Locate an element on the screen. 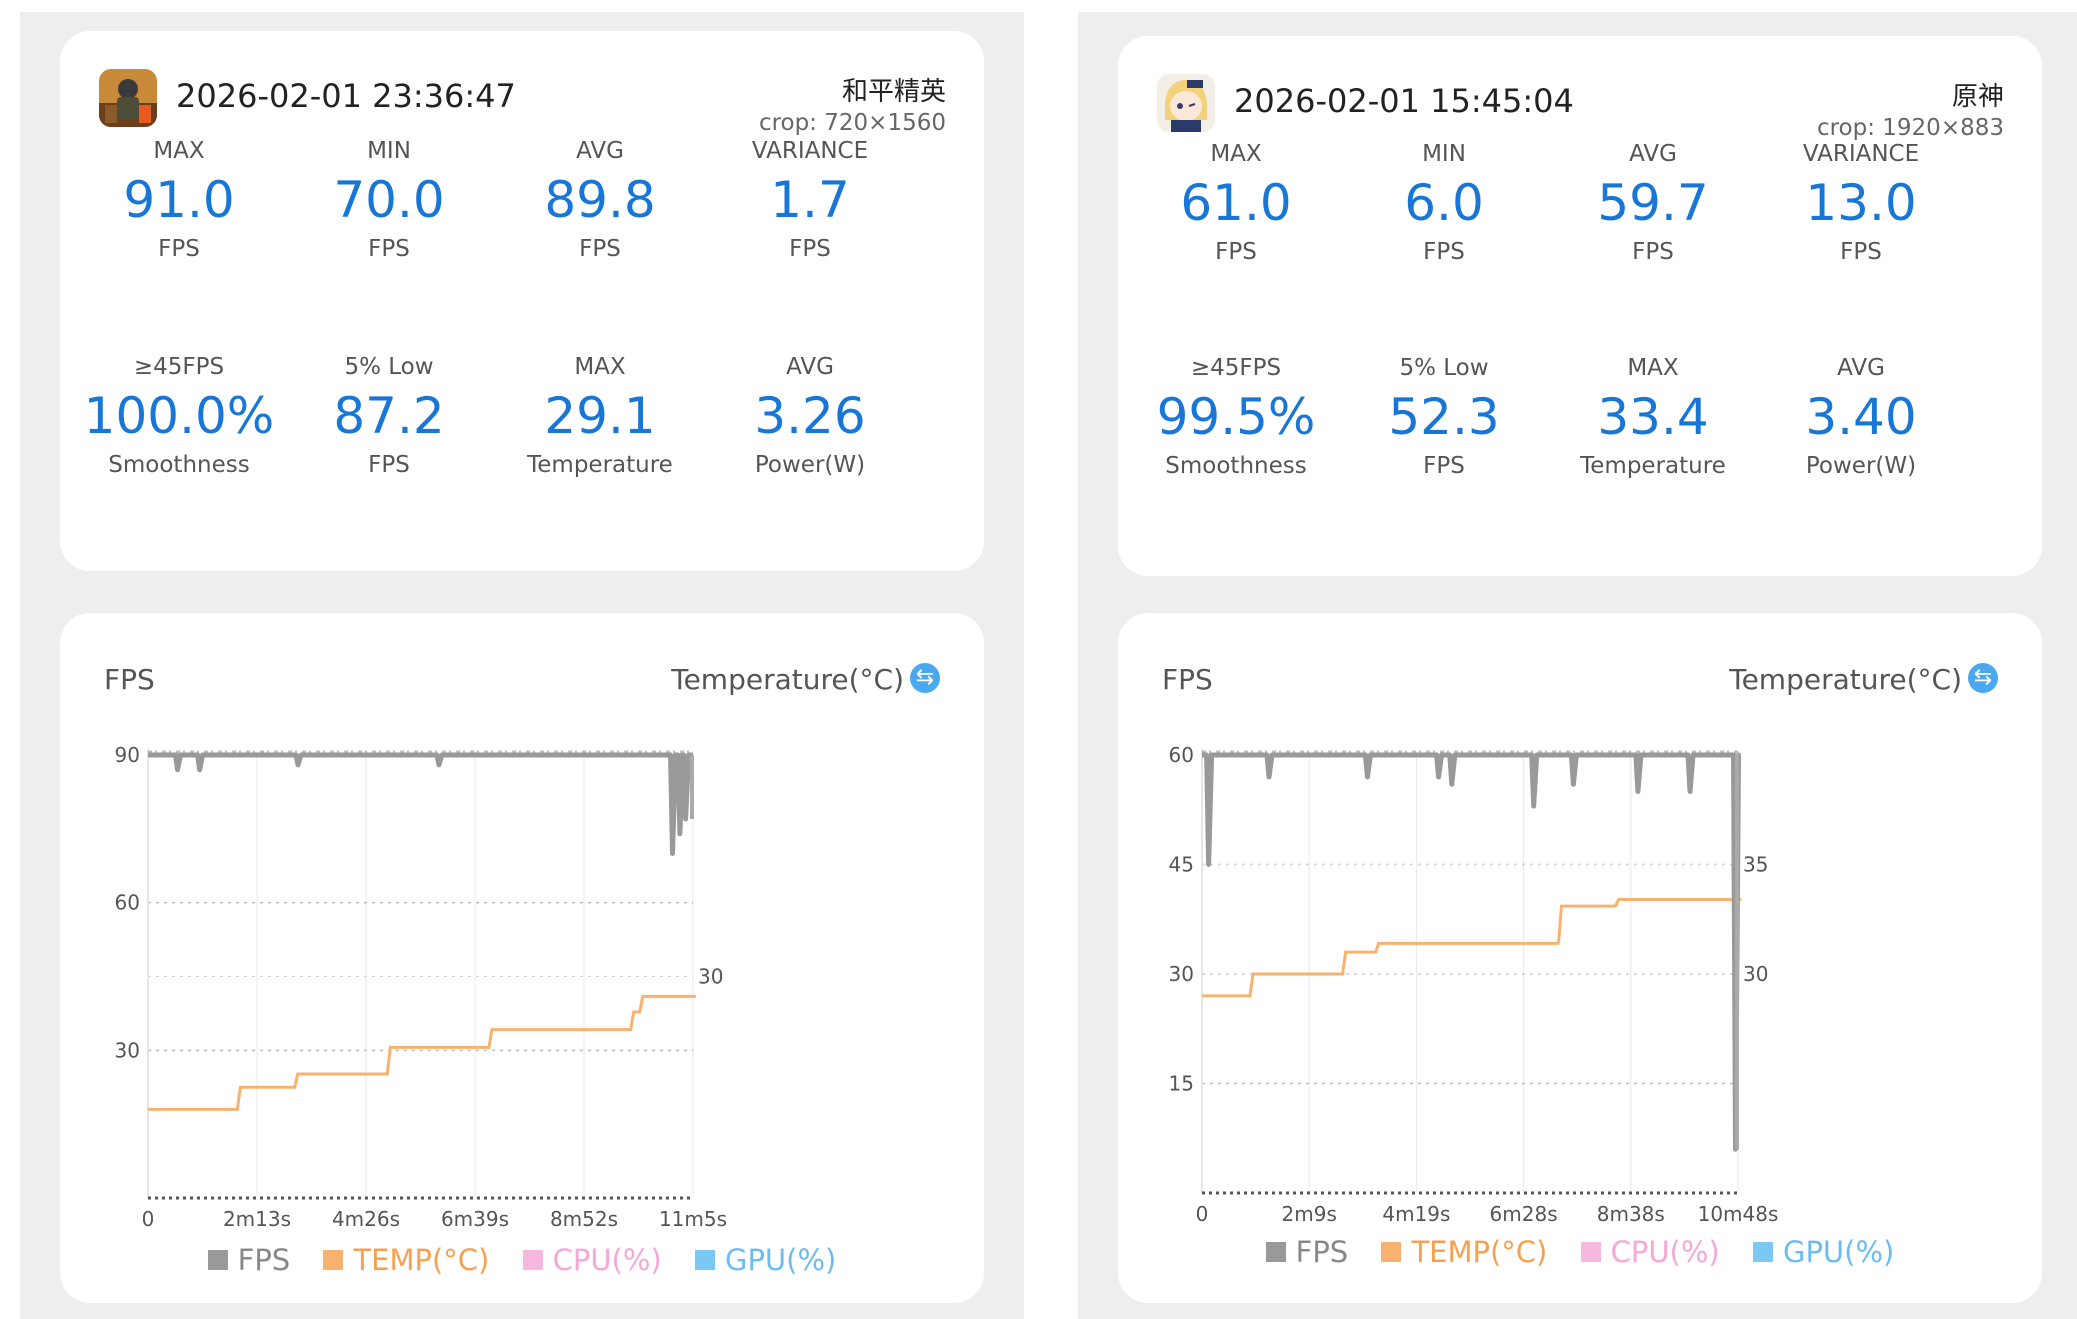 The width and height of the screenshot is (2077, 1319). stat-value: 52.3 is located at coordinates (1444, 417).